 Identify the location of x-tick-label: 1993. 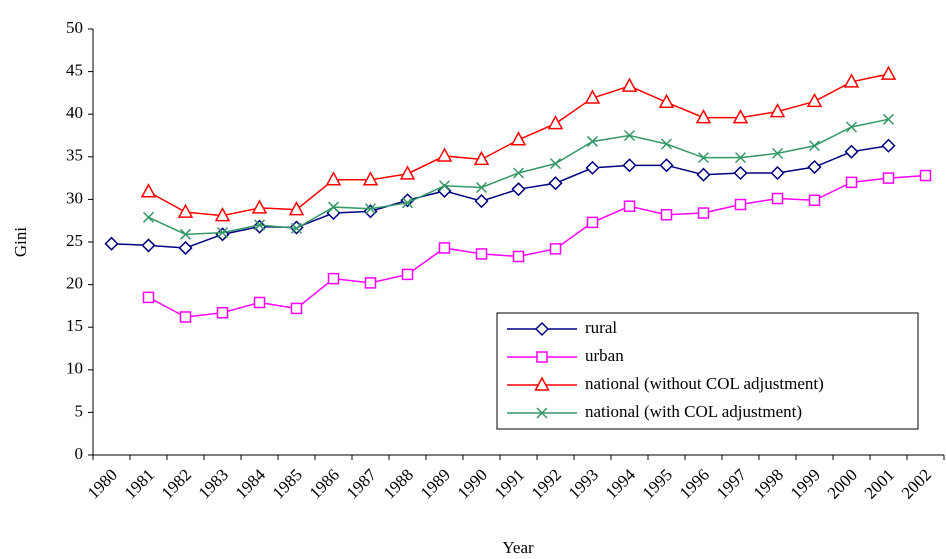
(583, 483).